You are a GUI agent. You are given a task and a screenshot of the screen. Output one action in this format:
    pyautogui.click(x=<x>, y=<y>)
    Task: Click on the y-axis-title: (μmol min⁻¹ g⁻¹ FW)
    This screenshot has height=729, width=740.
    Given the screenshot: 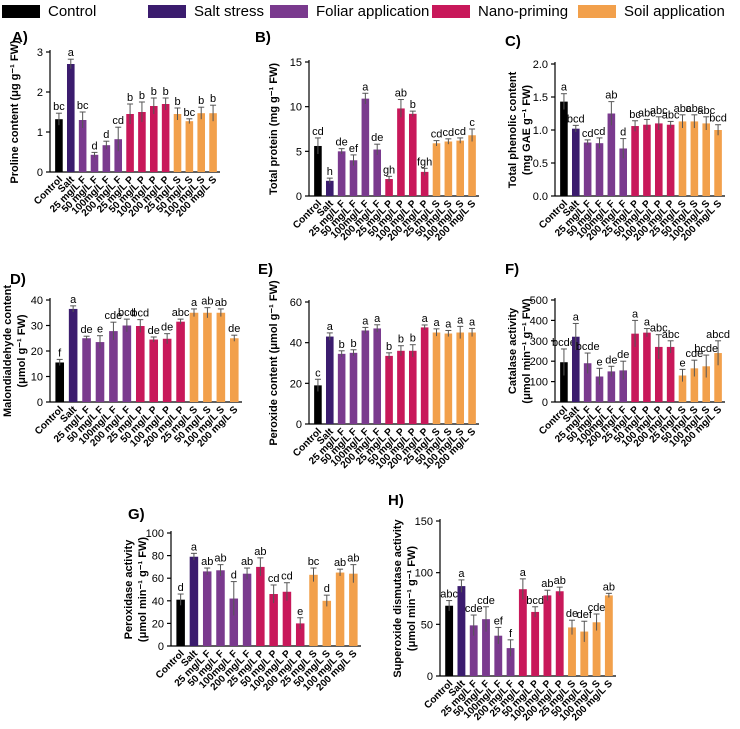 What is the action you would take?
    pyautogui.click(x=143, y=589)
    